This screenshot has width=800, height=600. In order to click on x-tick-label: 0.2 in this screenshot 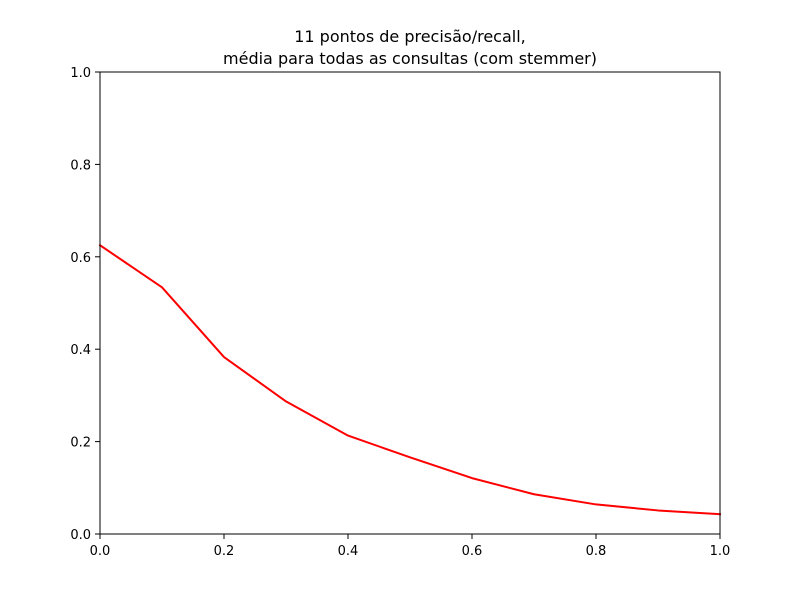, I will do `click(224, 551)`.